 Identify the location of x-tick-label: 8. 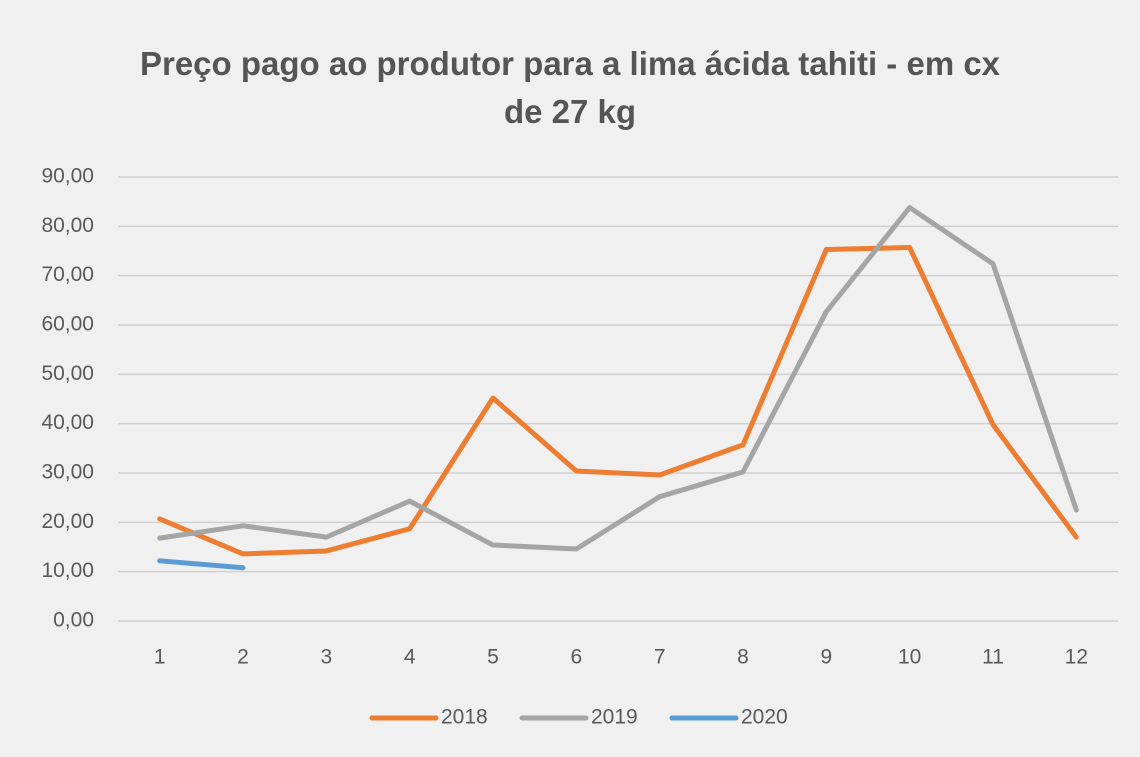
(743, 657).